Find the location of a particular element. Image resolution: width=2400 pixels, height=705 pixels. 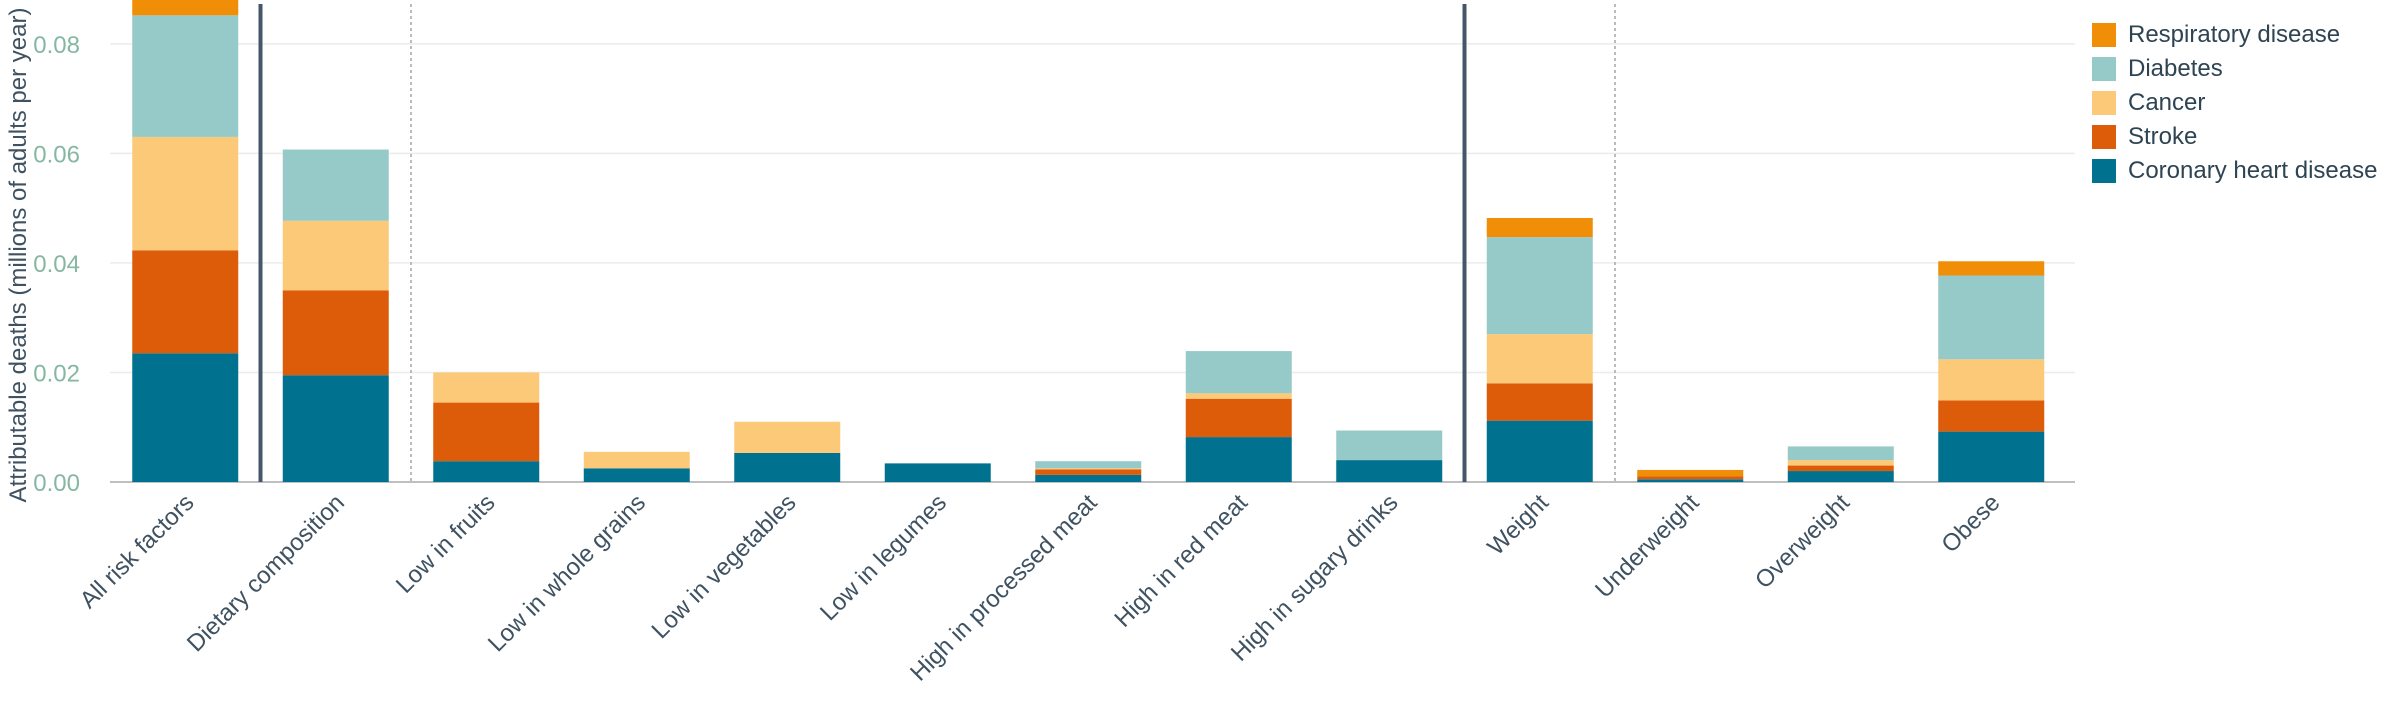

x-tick-label: Low in whole grains is located at coordinates (567, 573).